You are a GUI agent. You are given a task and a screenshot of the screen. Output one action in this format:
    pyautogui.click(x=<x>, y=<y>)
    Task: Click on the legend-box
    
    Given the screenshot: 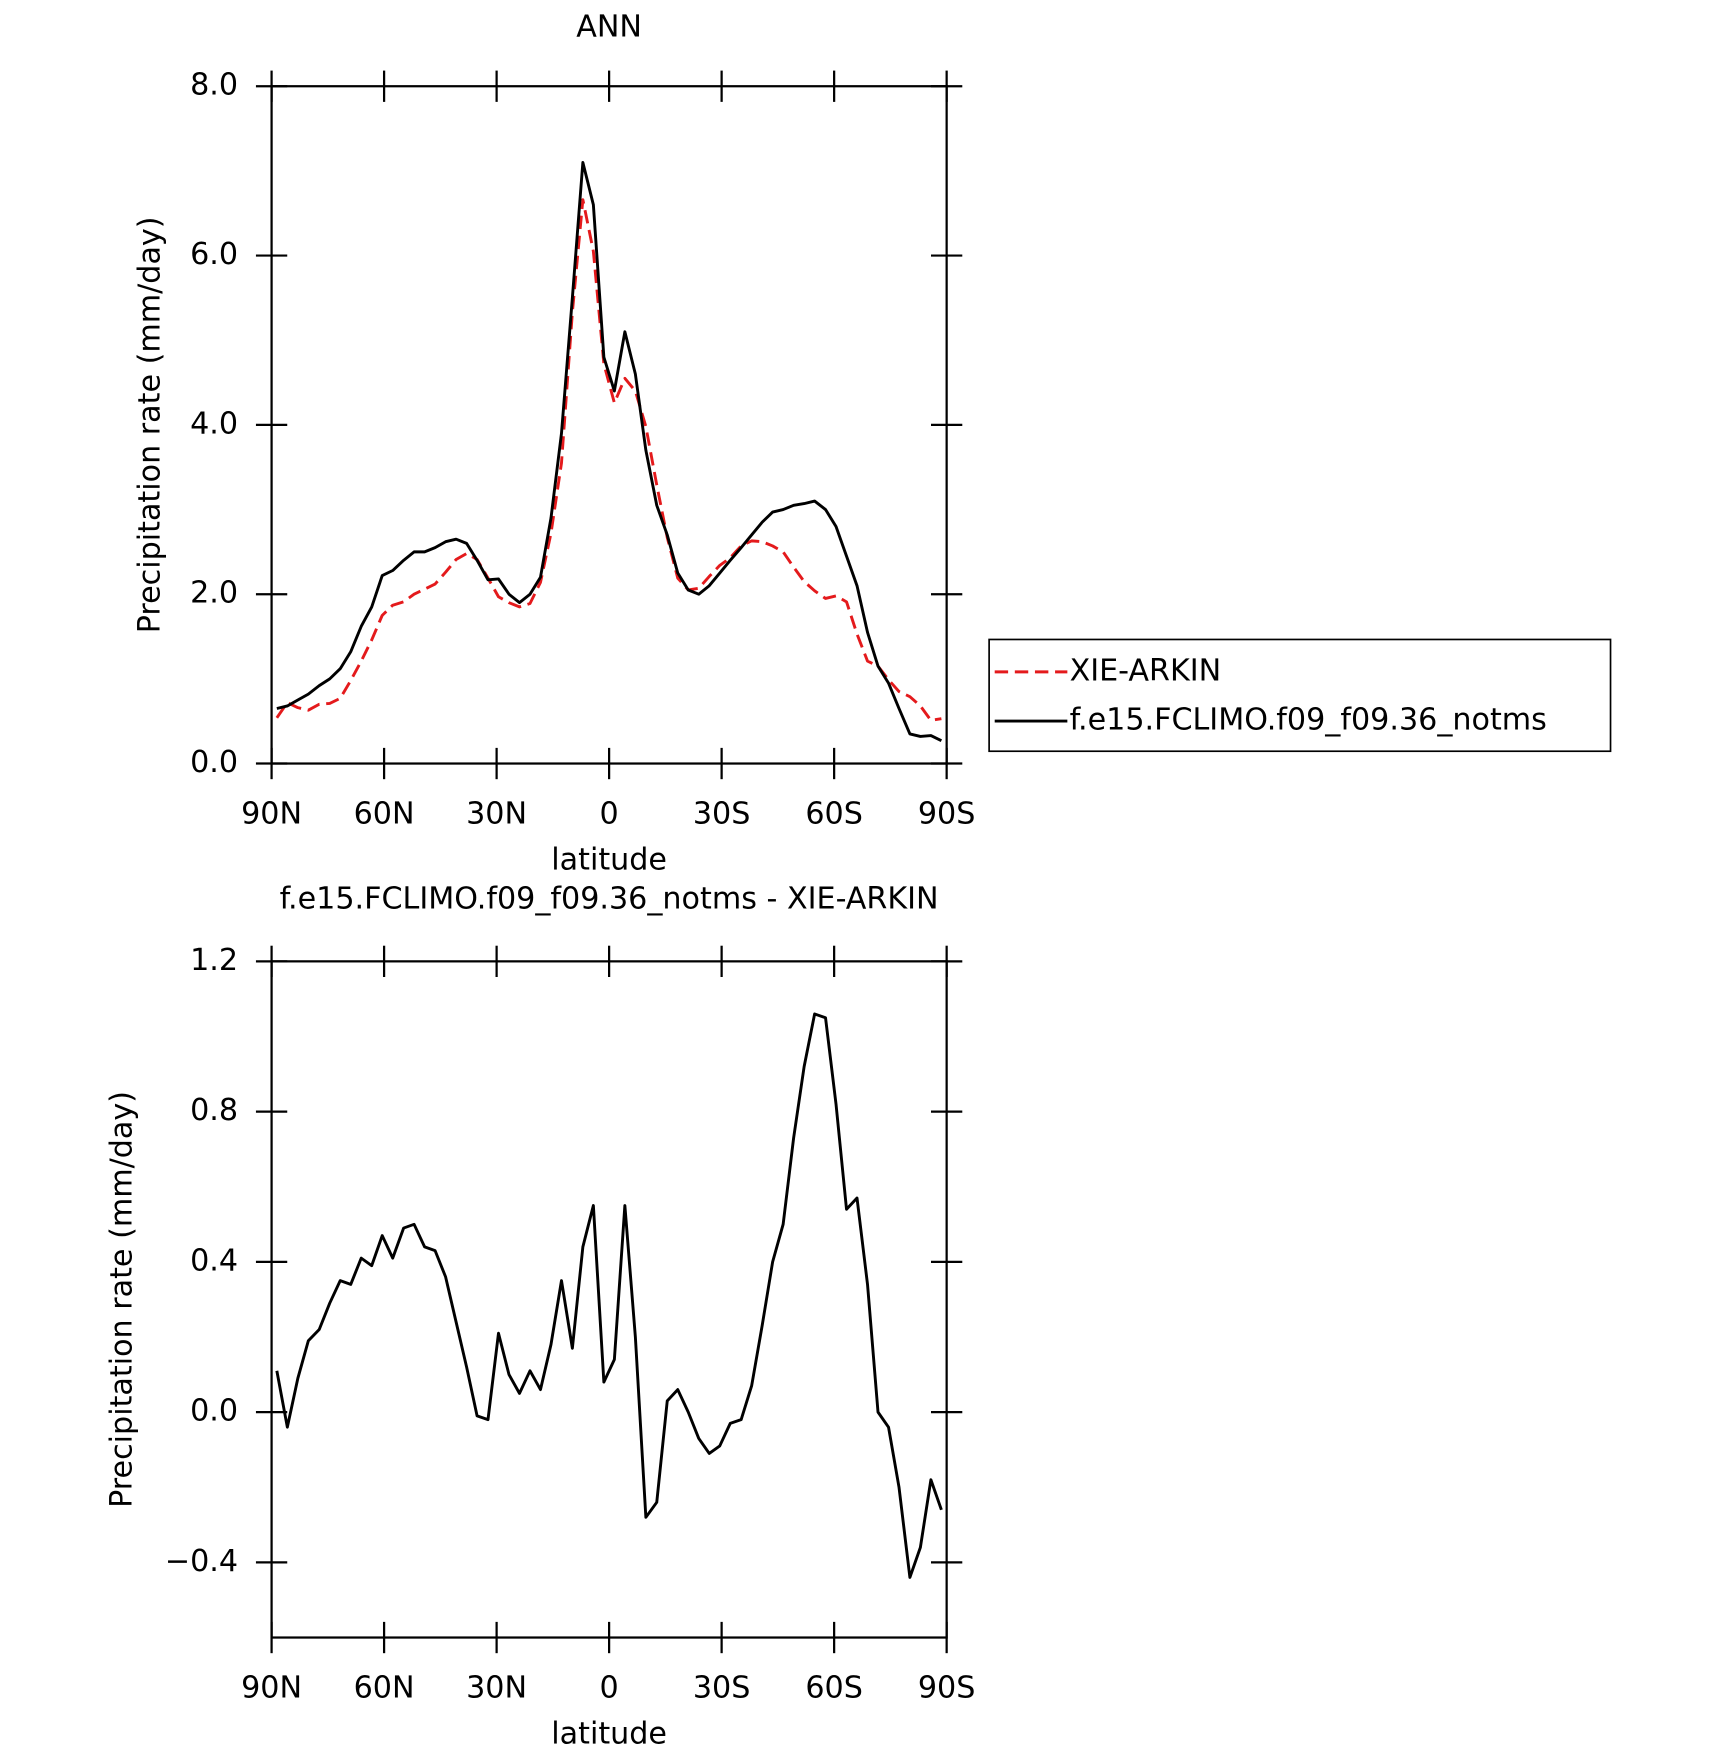 What is the action you would take?
    pyautogui.click(x=1300, y=695)
    